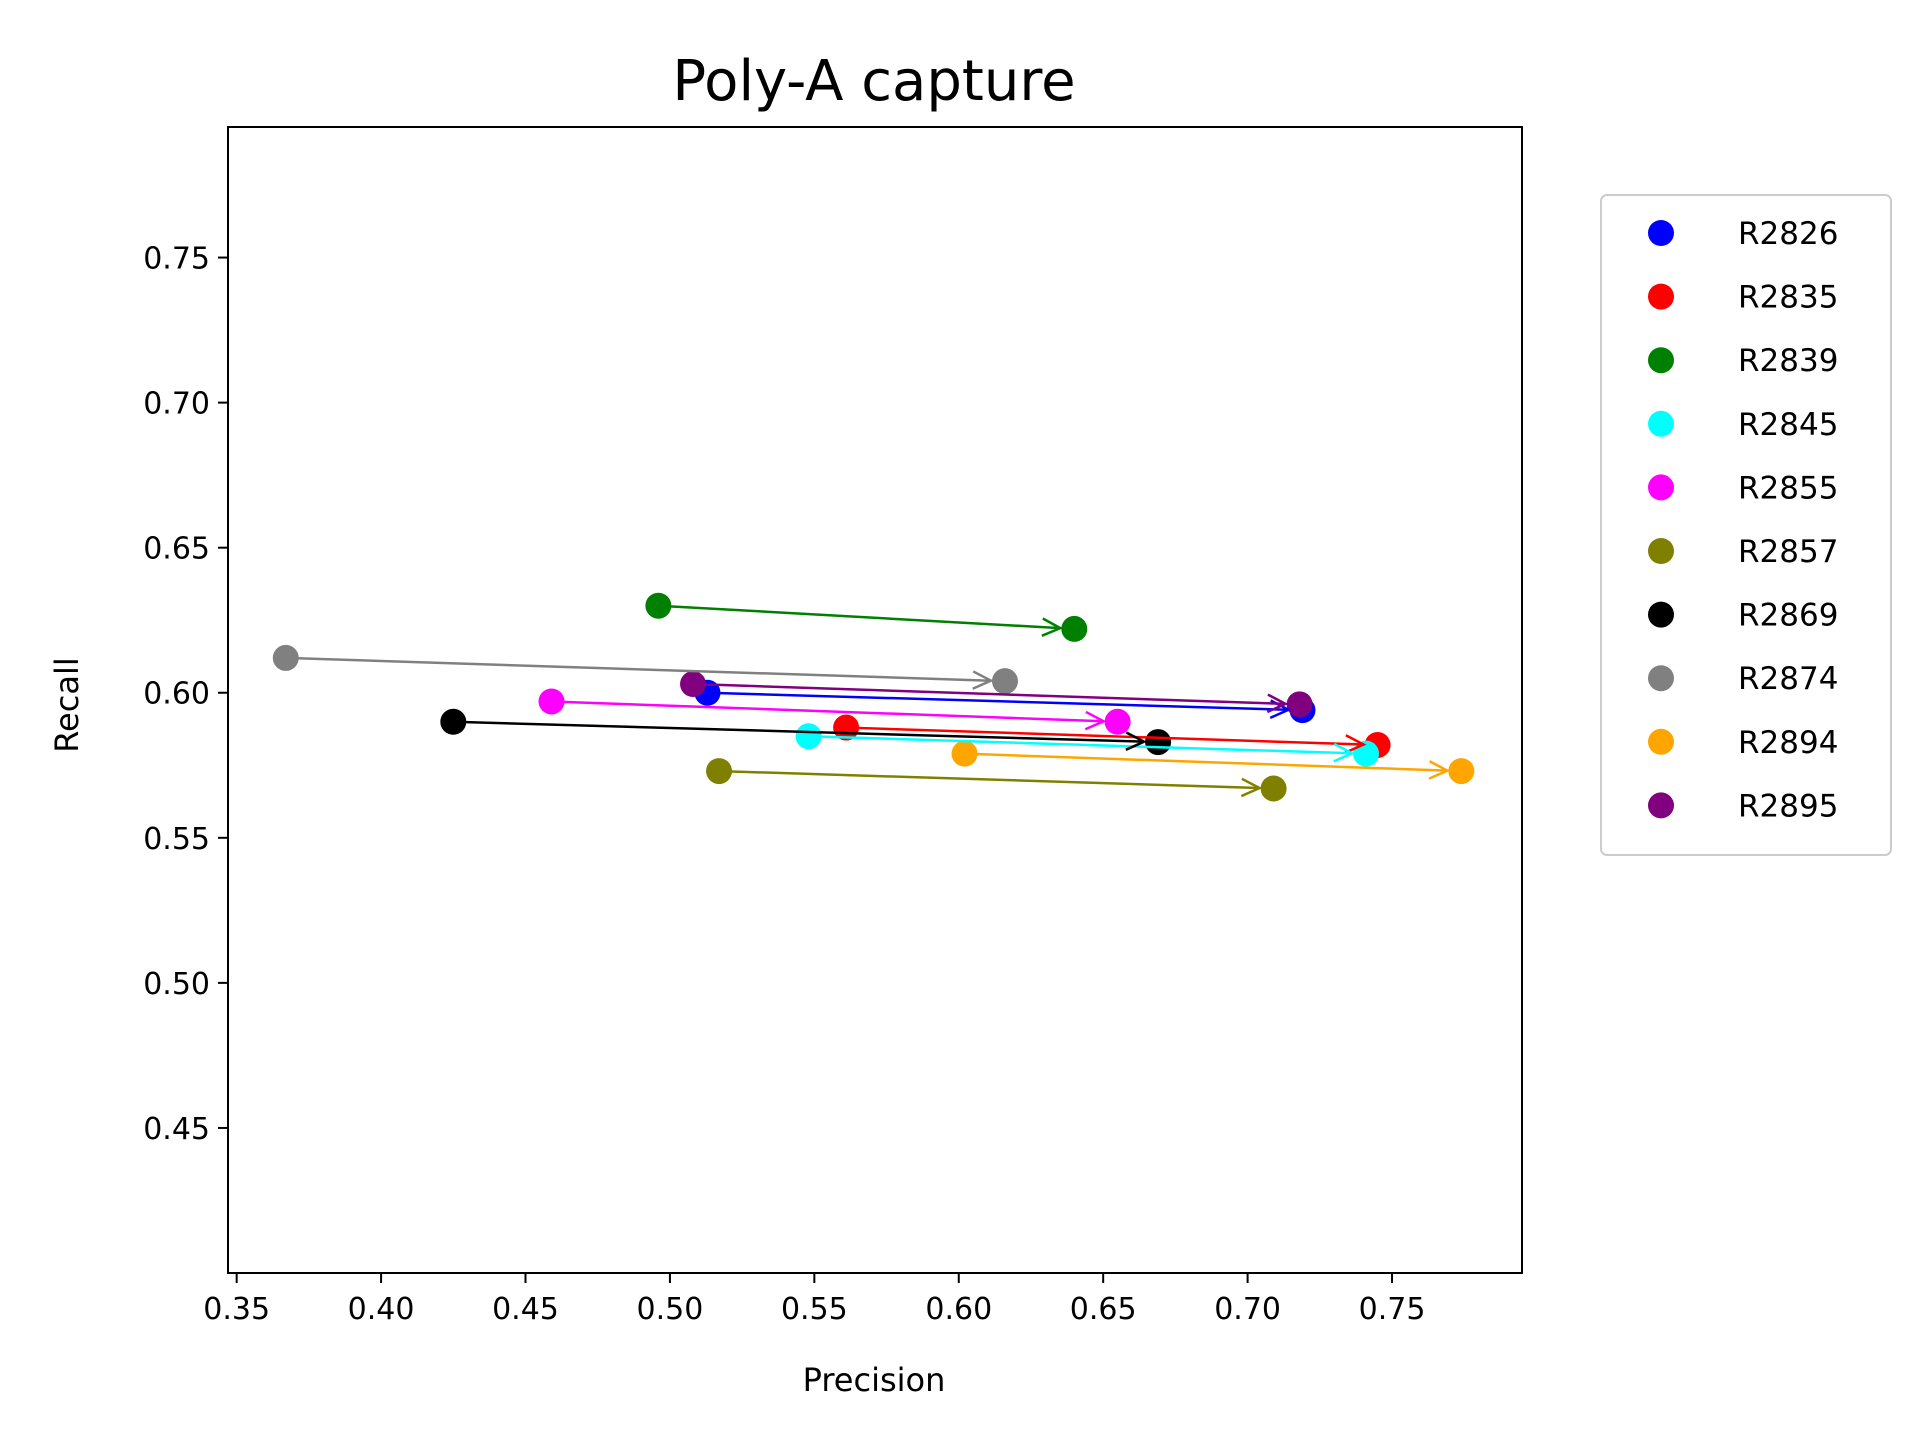 The width and height of the screenshot is (1920, 1440). I want to click on y-tick-label: 0.65, so click(176, 549).